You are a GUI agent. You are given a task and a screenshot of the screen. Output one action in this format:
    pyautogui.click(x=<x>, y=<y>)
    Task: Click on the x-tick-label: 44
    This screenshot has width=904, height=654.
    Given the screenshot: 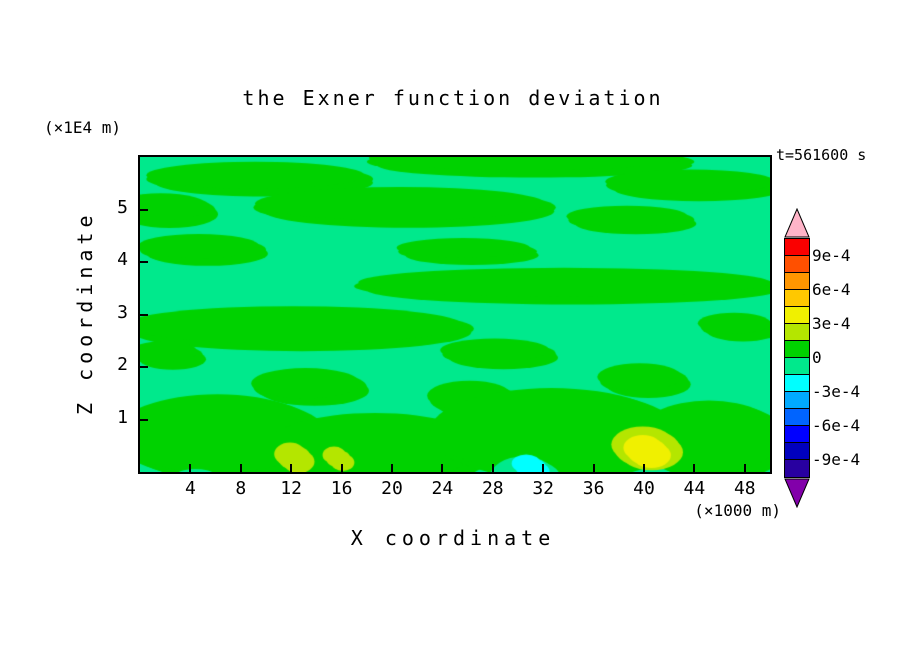 What is the action you would take?
    pyautogui.click(x=694, y=488)
    